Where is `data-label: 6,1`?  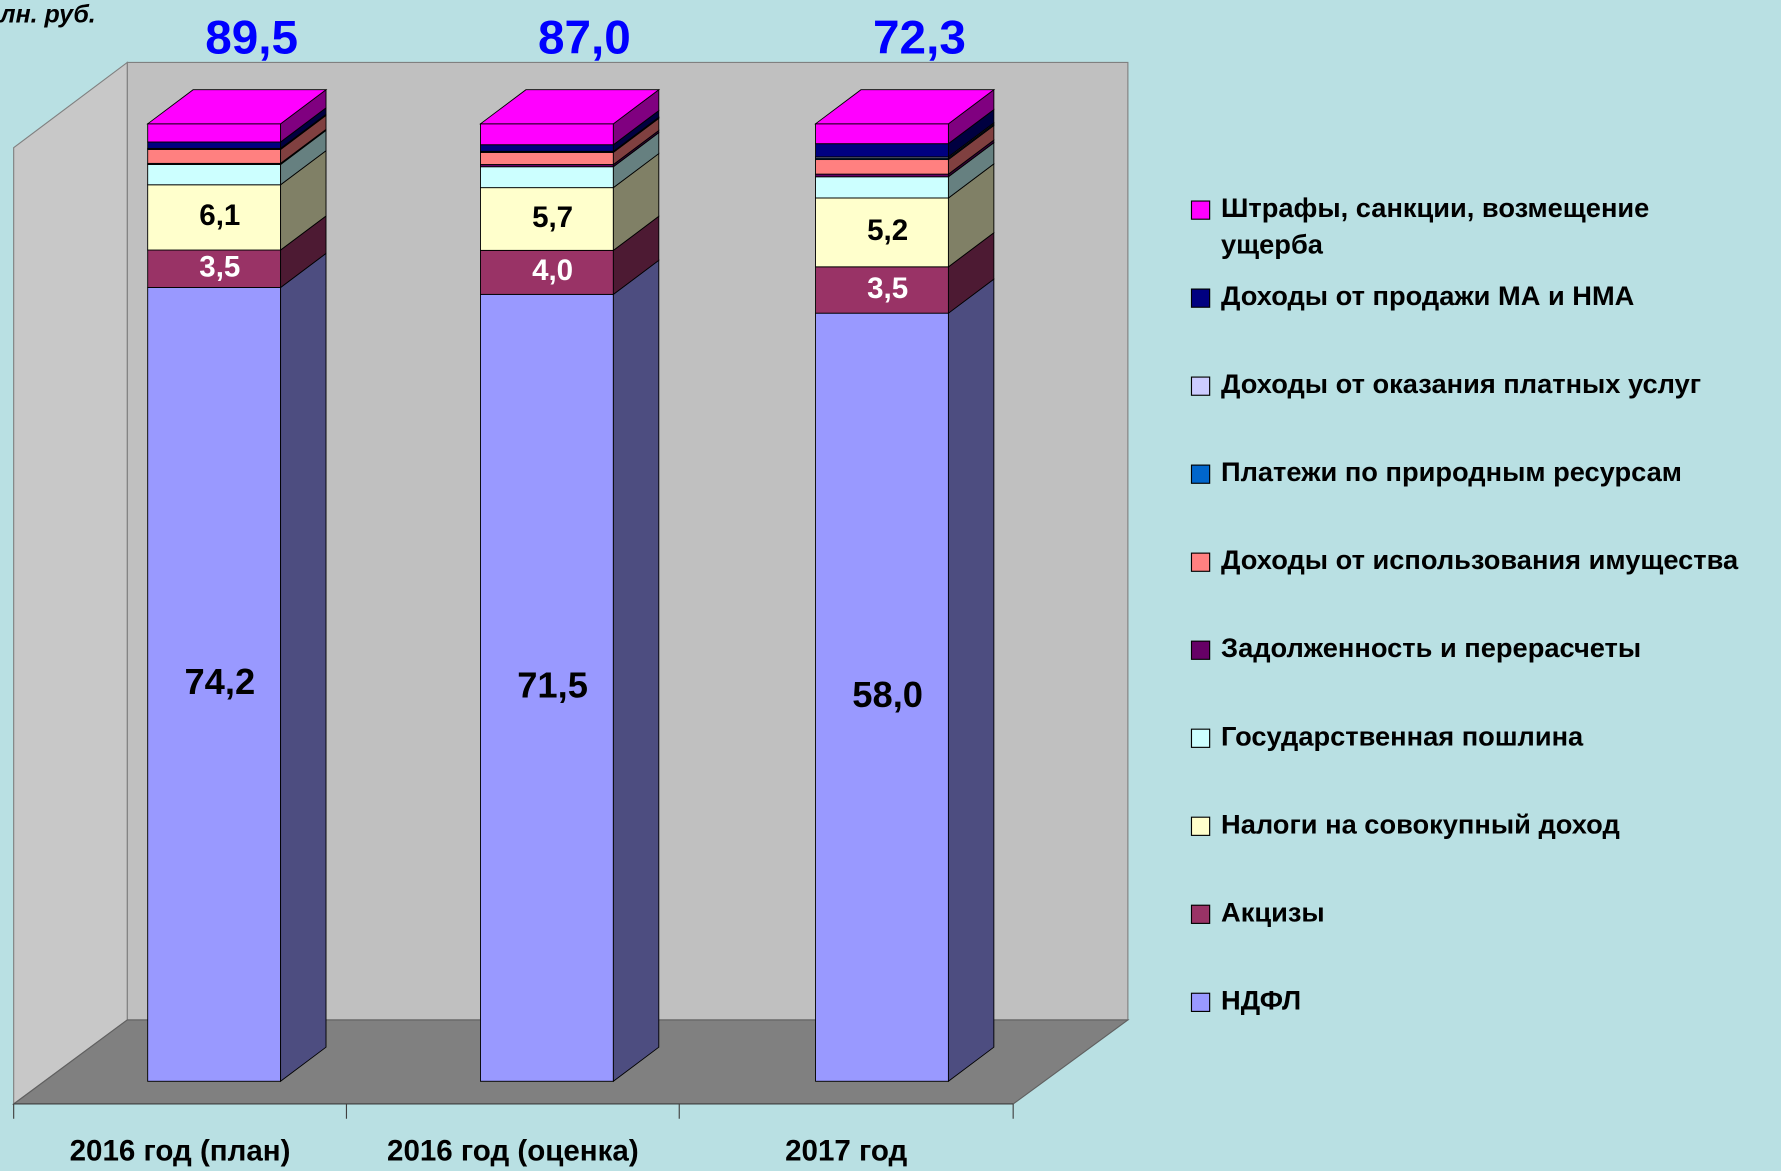
data-label: 6,1 is located at coordinates (219, 215).